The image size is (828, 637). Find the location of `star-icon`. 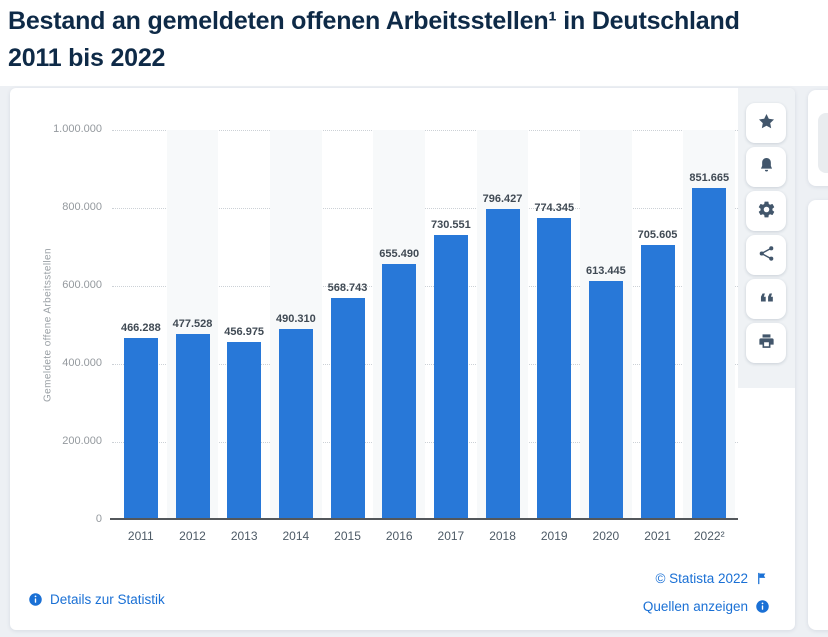

star-icon is located at coordinates (766, 123).